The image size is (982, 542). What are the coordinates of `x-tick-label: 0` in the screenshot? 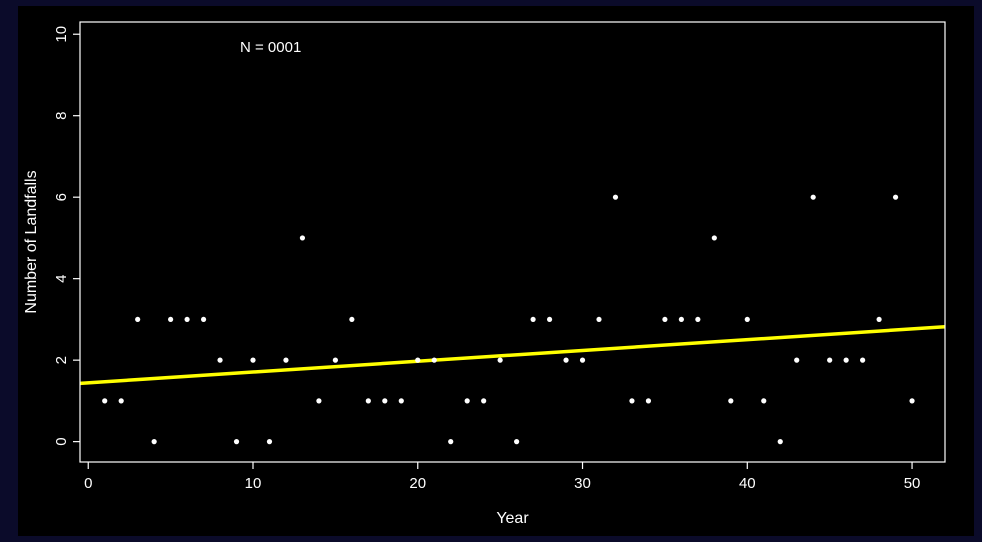 It's located at (88, 483).